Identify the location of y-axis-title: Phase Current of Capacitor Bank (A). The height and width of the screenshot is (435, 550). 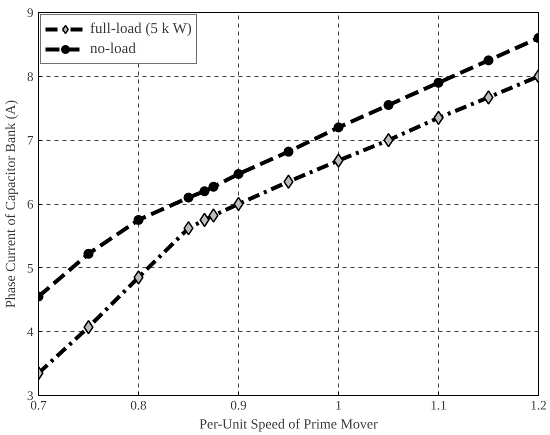
(11, 204).